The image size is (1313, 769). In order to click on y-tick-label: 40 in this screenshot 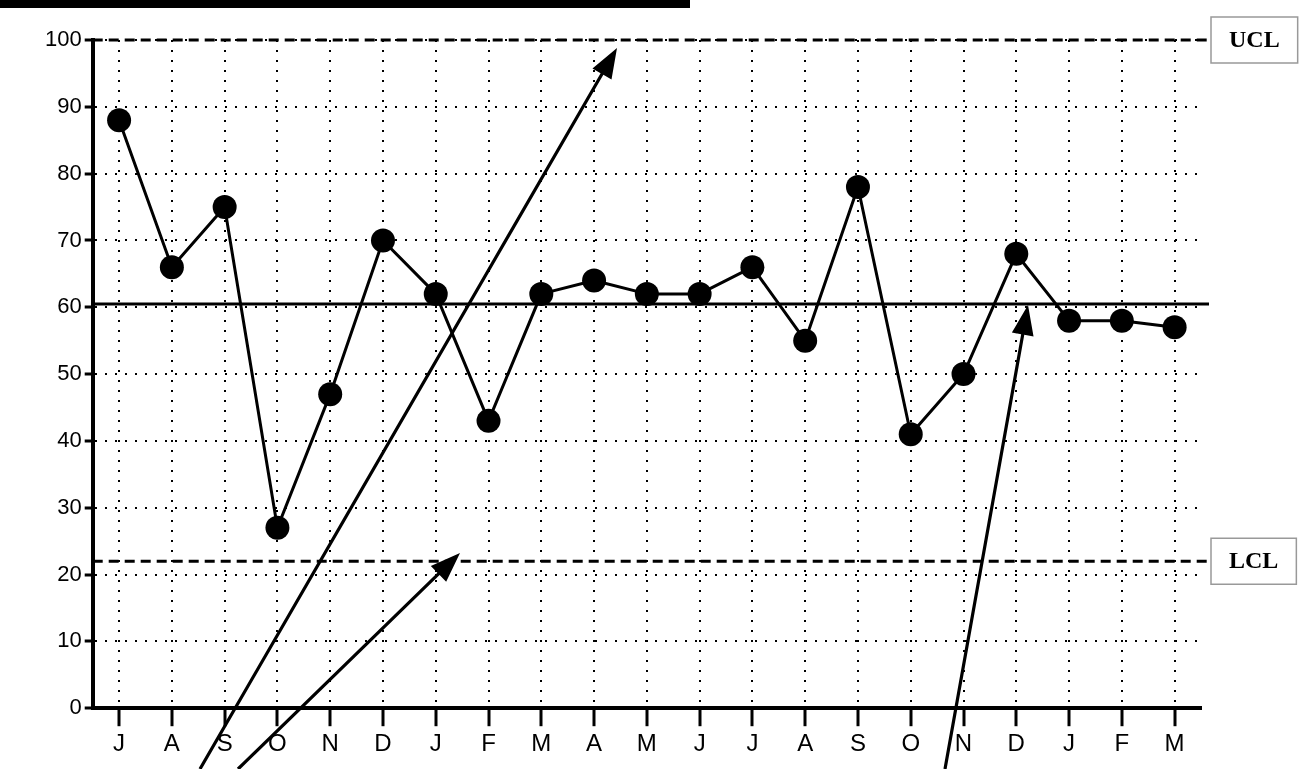, I will do `click(69, 439)`.